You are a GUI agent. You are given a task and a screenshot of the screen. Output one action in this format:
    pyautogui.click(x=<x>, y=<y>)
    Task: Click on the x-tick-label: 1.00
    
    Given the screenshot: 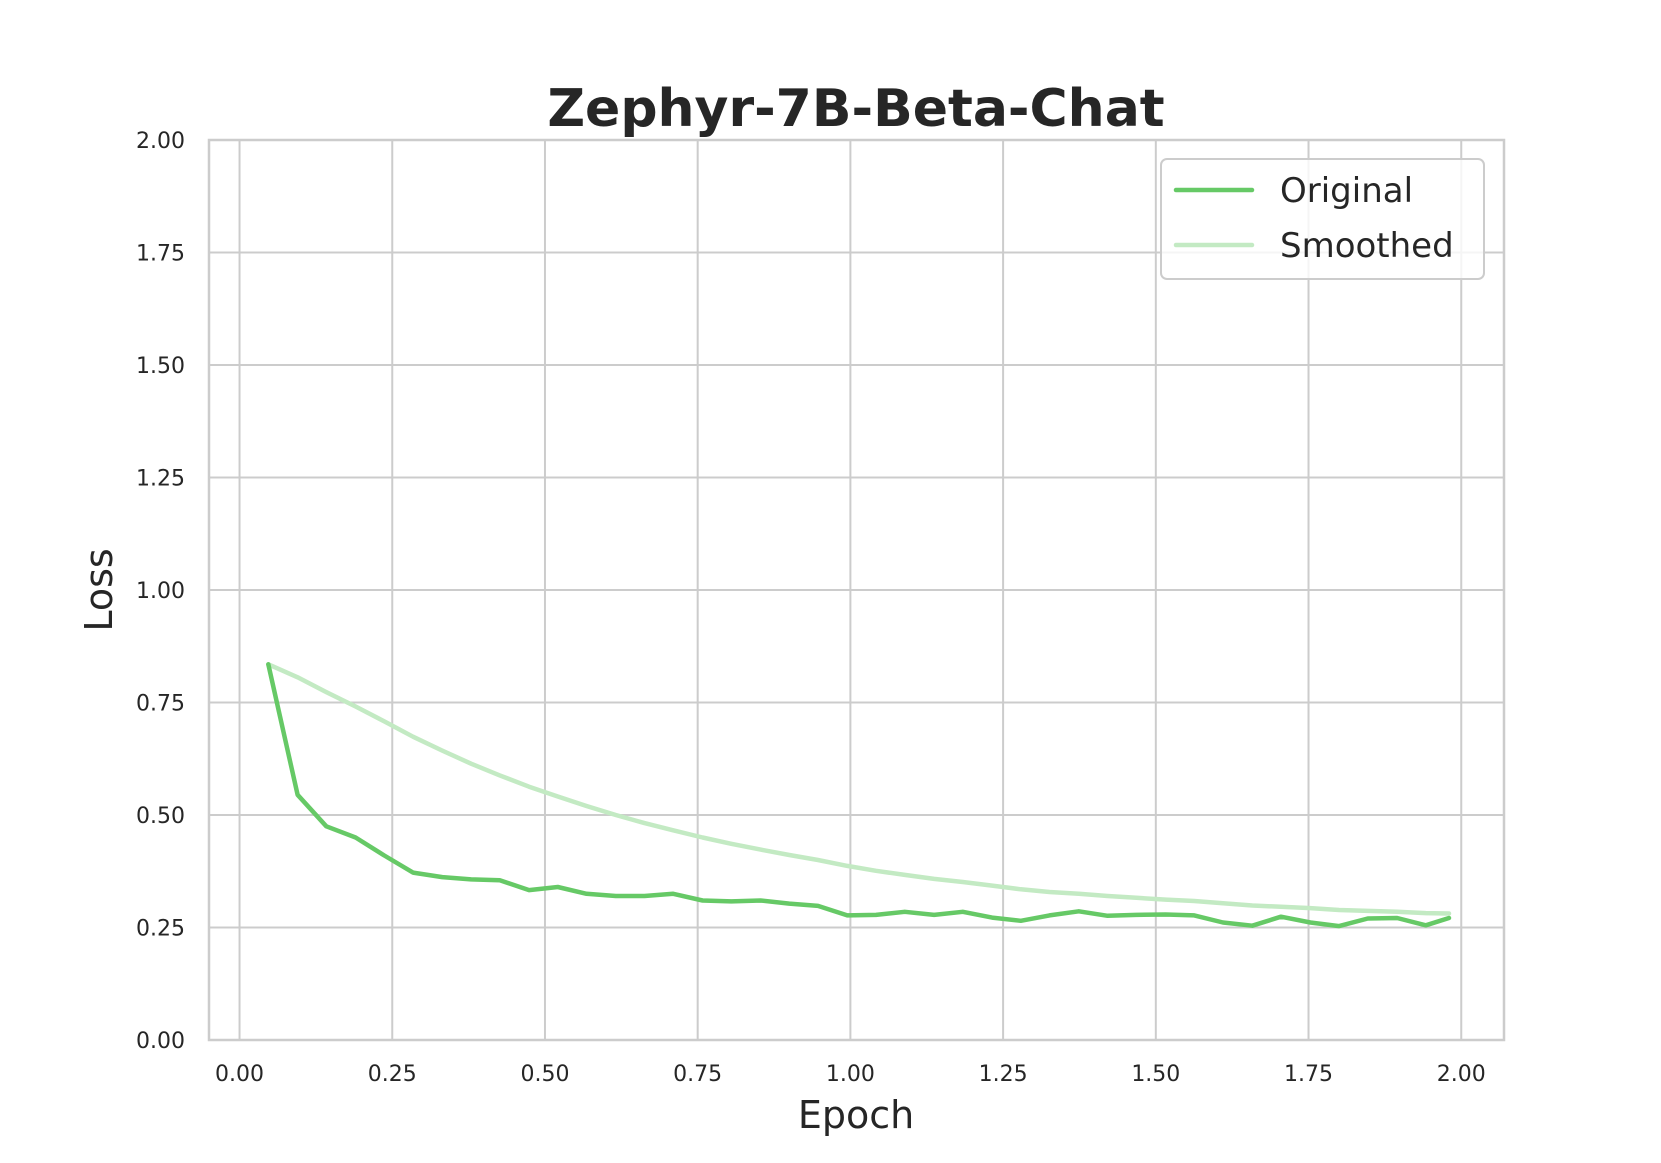 What is the action you would take?
    pyautogui.click(x=850, y=1074)
    